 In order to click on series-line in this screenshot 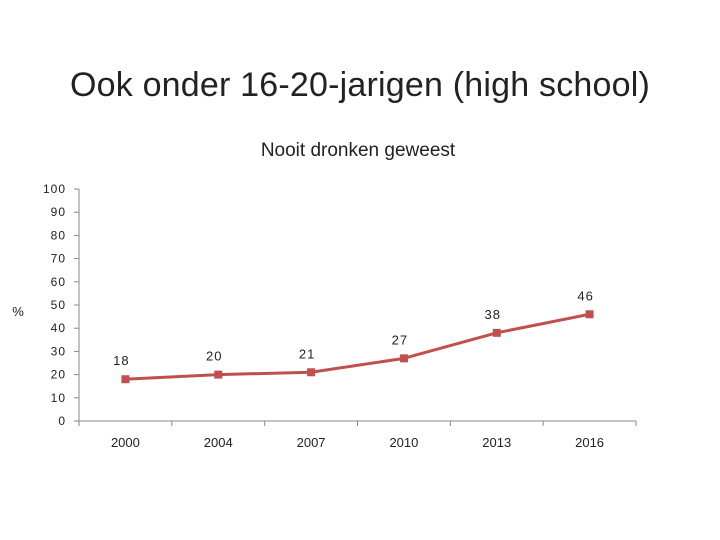, I will do `click(357, 346)`.